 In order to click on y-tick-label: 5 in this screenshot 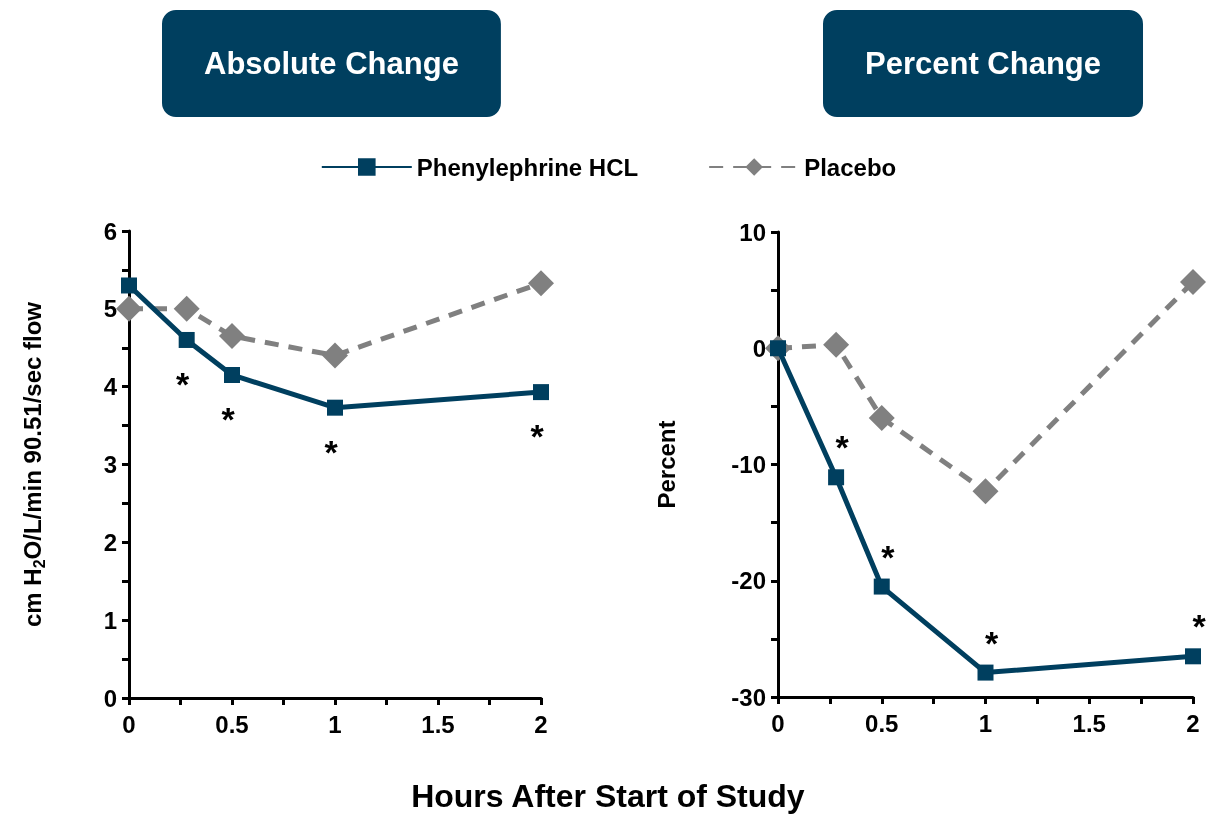, I will do `click(110, 309)`.